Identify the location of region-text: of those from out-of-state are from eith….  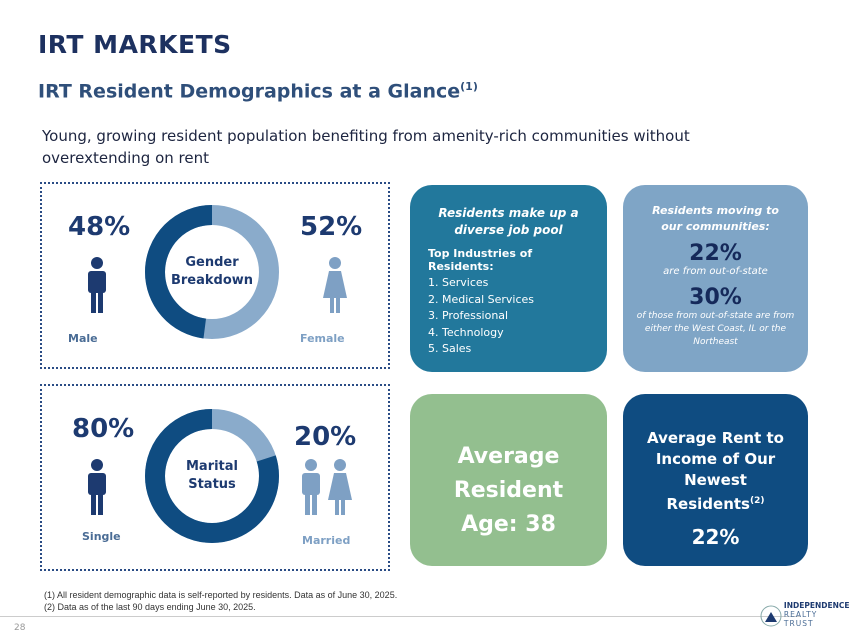
(715, 329).